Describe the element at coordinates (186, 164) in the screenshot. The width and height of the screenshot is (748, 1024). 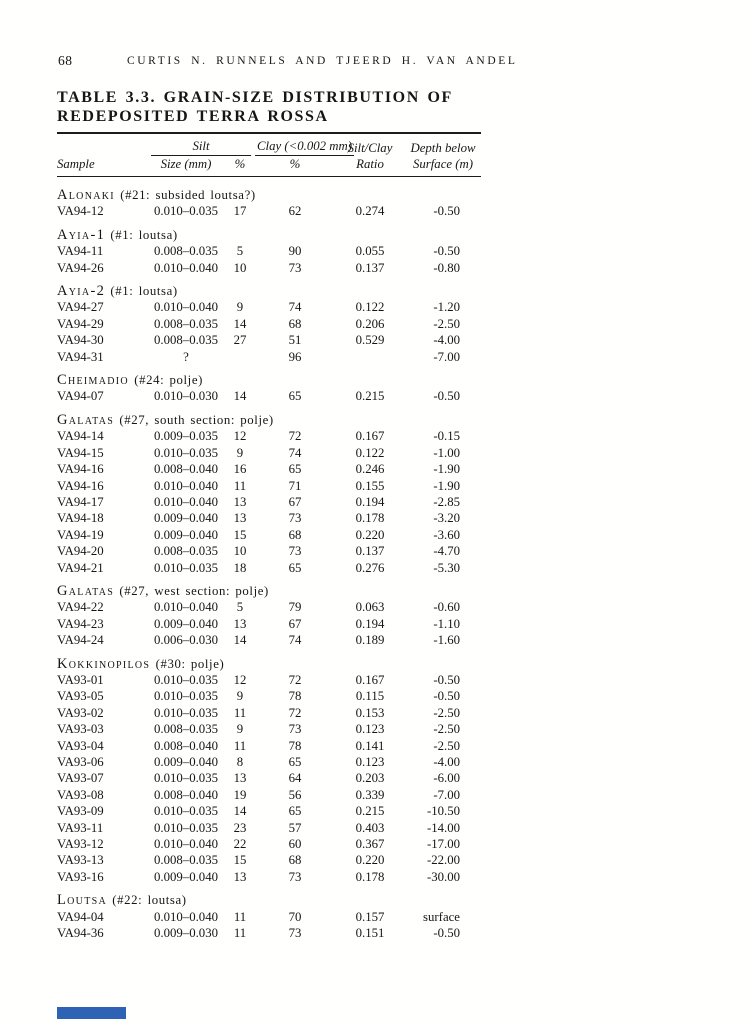
I see `column-header-silt-size: Size (mm)` at that location.